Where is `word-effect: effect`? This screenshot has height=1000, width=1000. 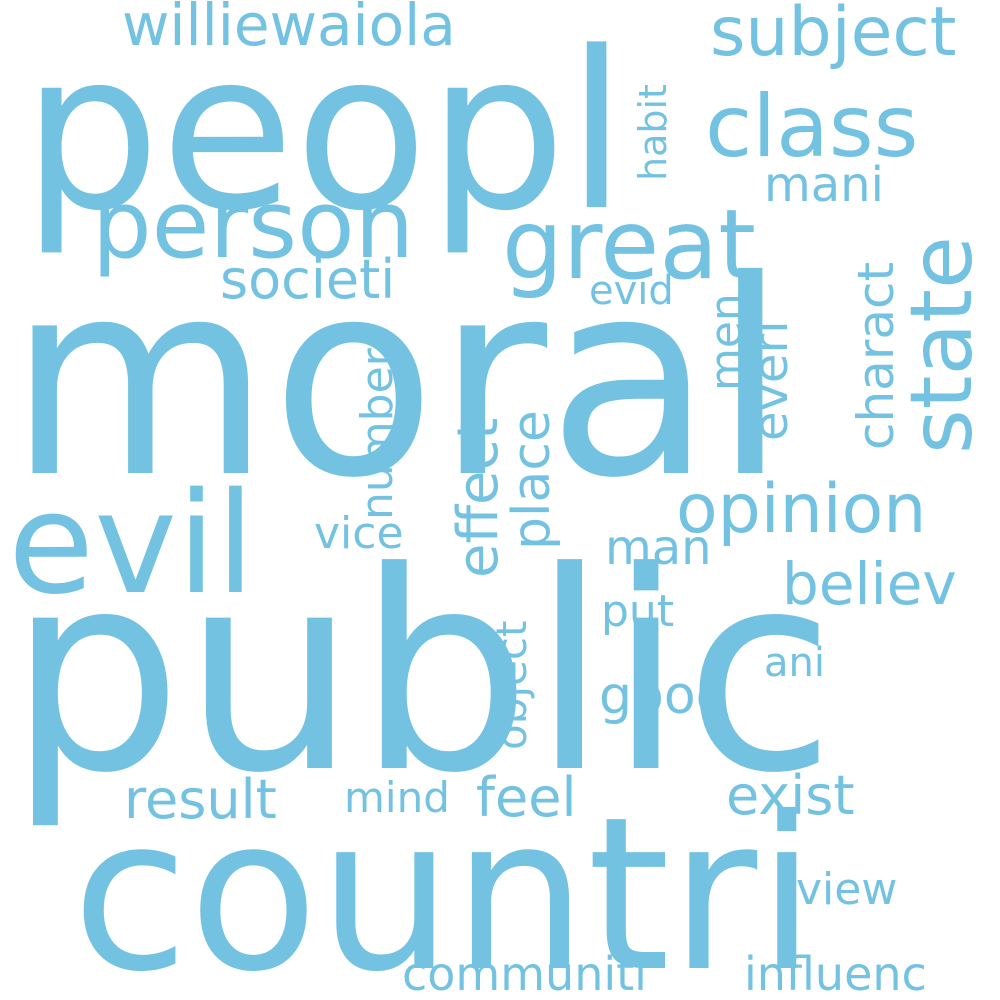
word-effect: effect is located at coordinates (478, 498).